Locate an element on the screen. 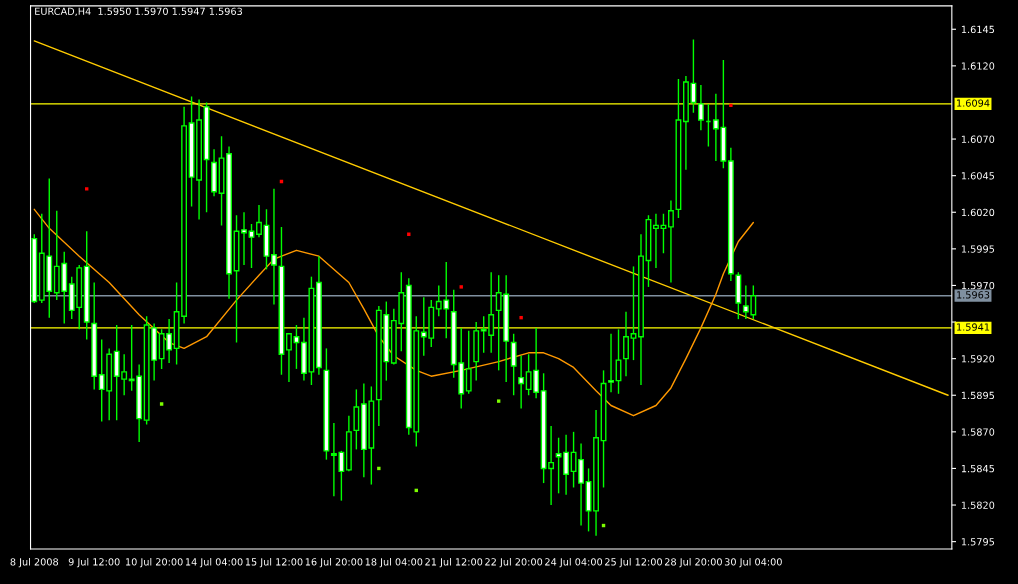 The height and width of the screenshot is (584, 1018). x-tick-label: 25 Jul 12:00 is located at coordinates (633, 562).